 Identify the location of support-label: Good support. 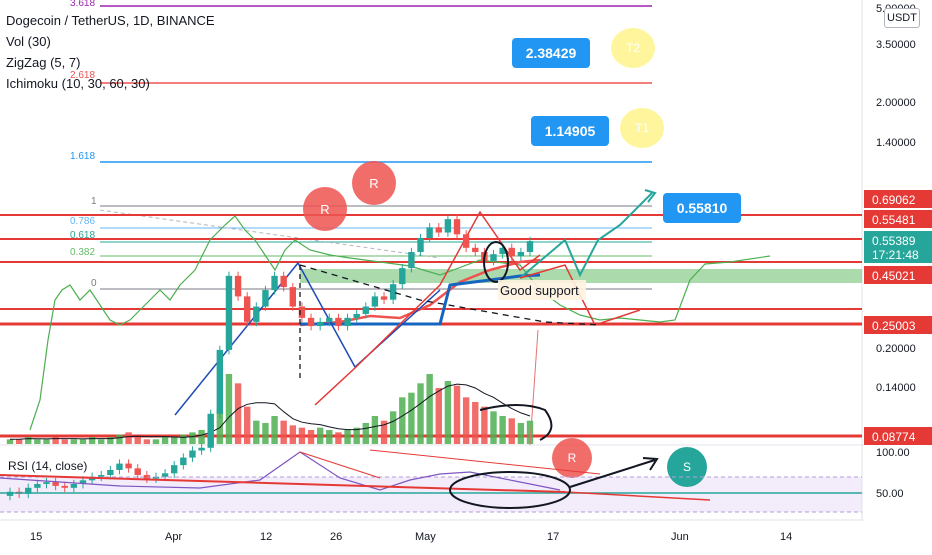
(539, 290).